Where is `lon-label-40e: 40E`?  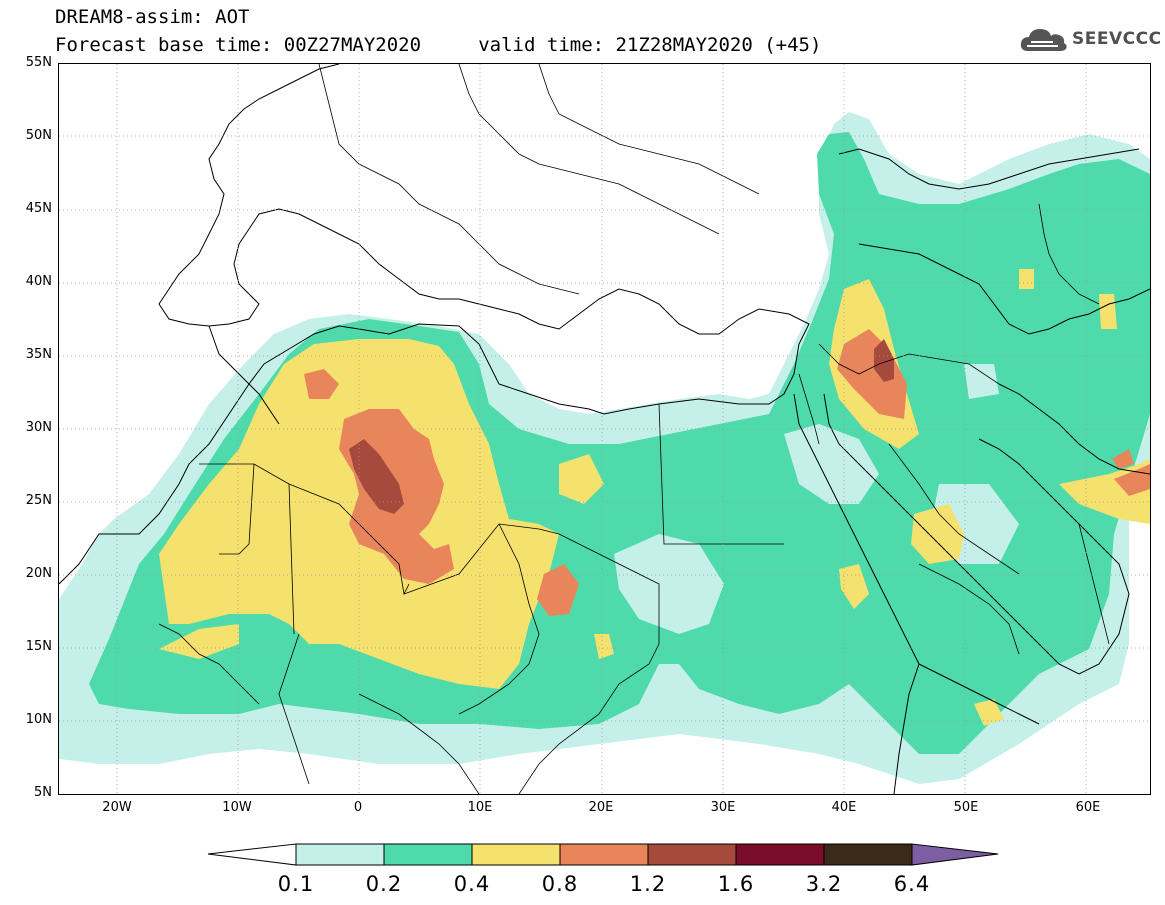
lon-label-40e: 40E is located at coordinates (844, 807).